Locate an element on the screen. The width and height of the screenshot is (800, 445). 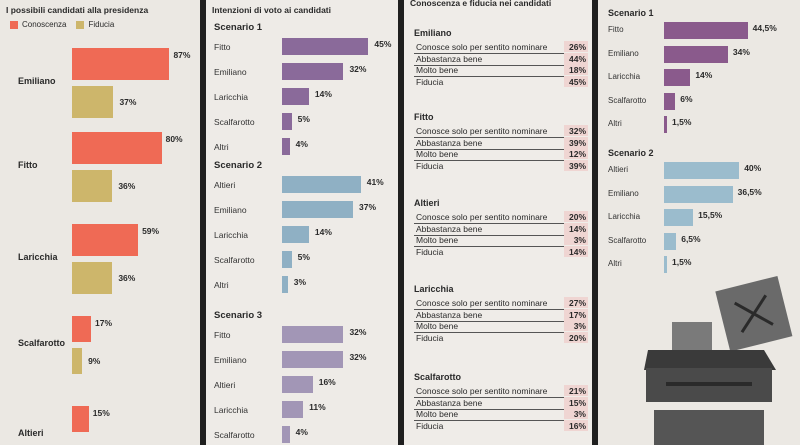
scenario-title: Scenario 1 is located at coordinates (631, 13).